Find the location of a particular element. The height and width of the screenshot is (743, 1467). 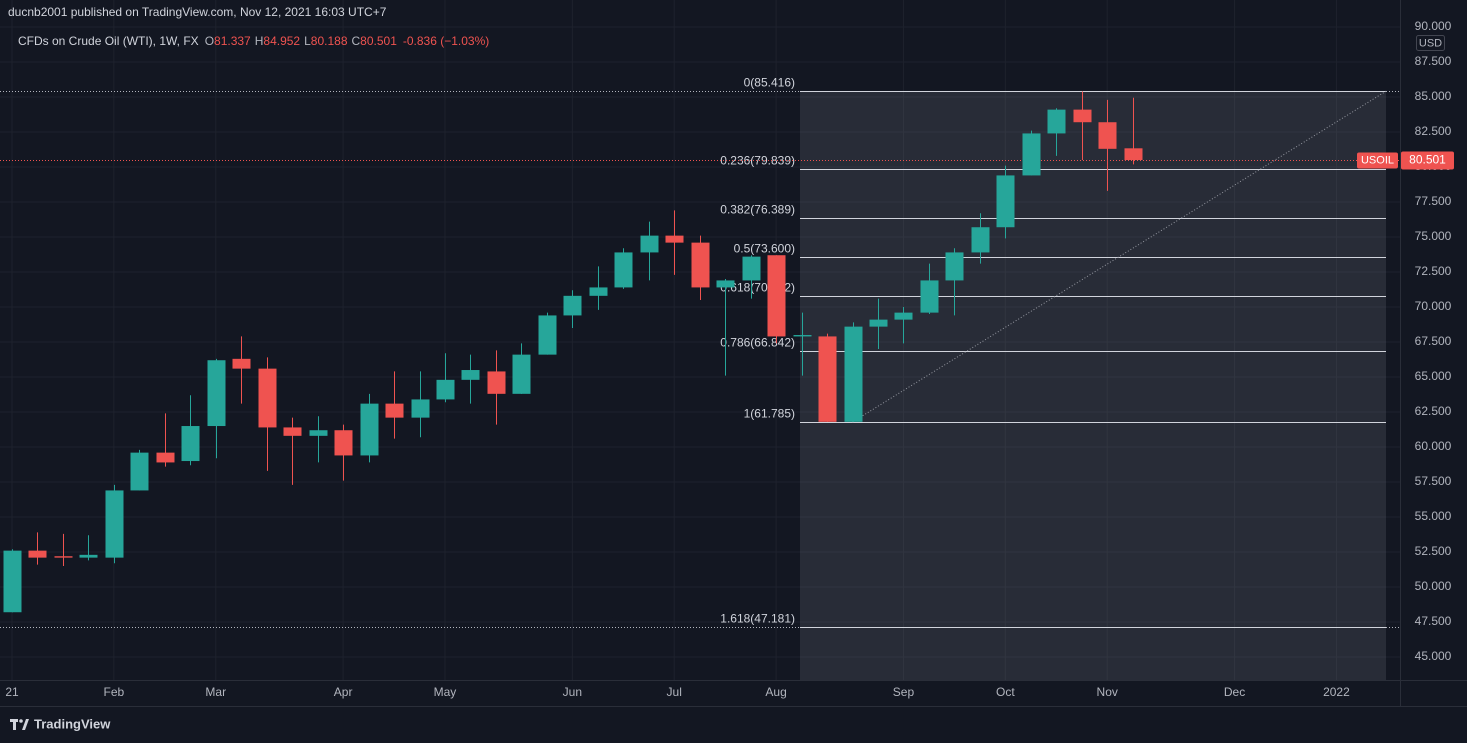

fib-label: 0.236(79.839) is located at coordinates (757, 161).